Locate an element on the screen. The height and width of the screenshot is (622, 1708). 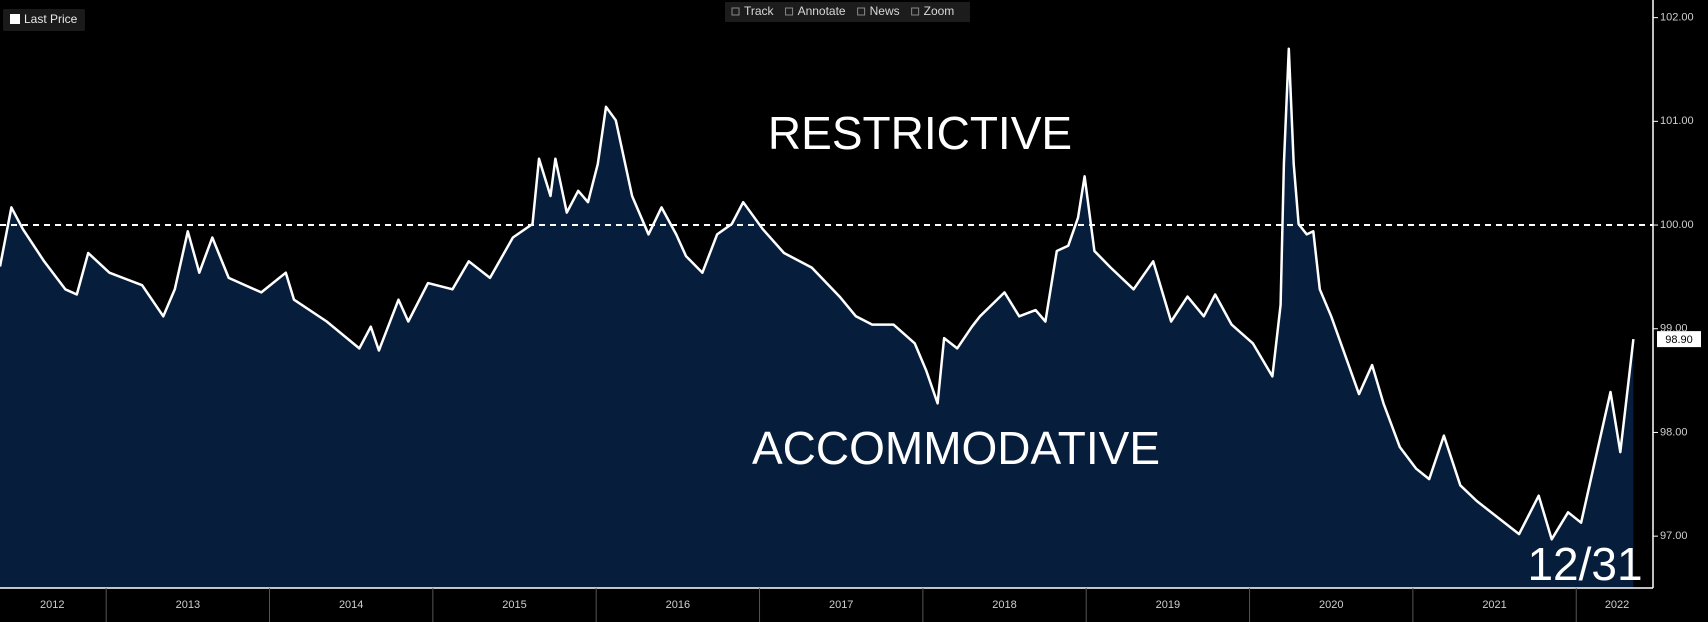
annotation: ACCOMMODATIVE is located at coordinates (956, 448).